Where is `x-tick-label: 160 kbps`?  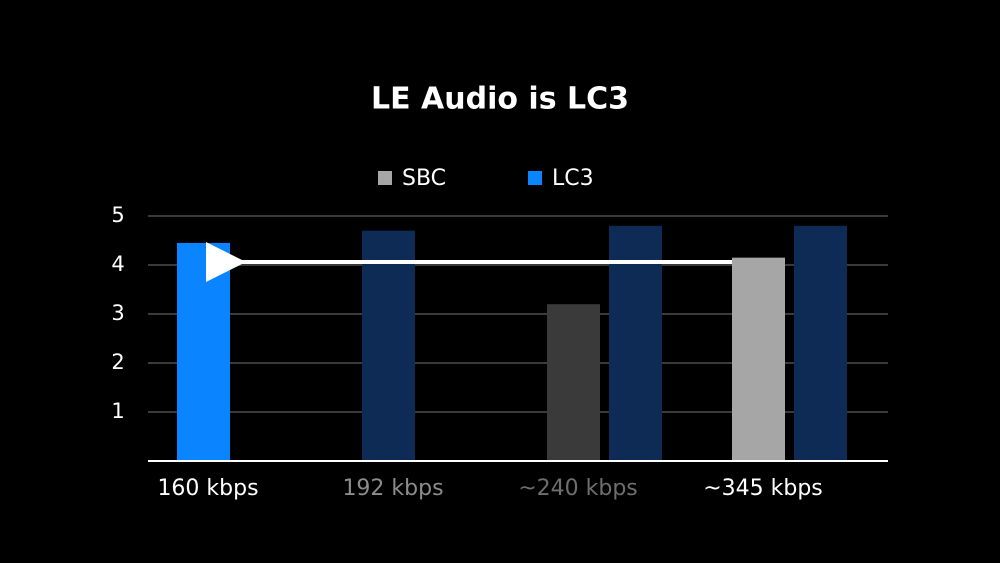 x-tick-label: 160 kbps is located at coordinates (207, 488).